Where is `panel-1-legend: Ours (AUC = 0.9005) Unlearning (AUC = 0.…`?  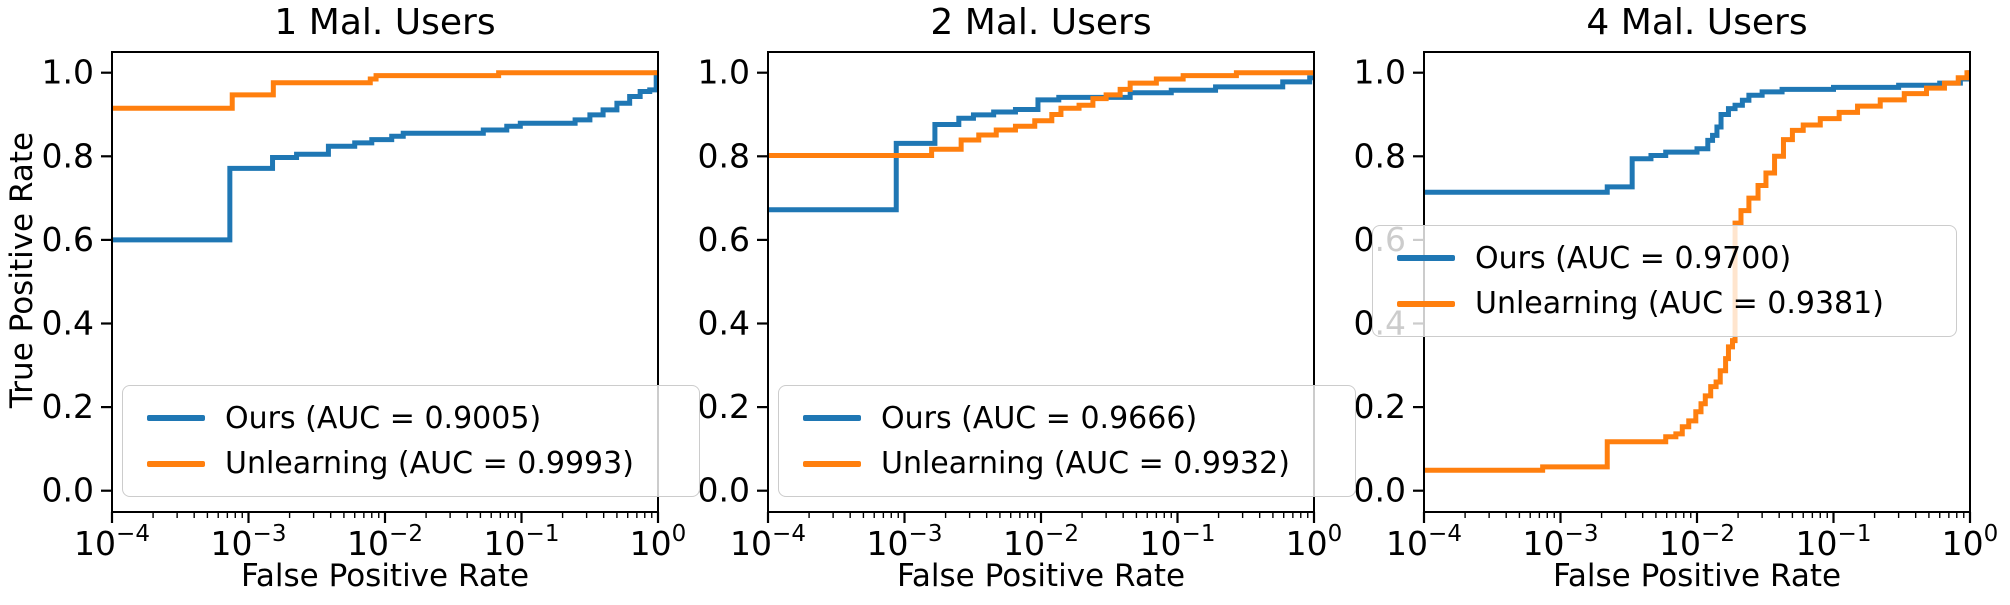
panel-1-legend: Ours (AUC = 0.9005) Unlearning (AUC = 0.… is located at coordinates (411, 441).